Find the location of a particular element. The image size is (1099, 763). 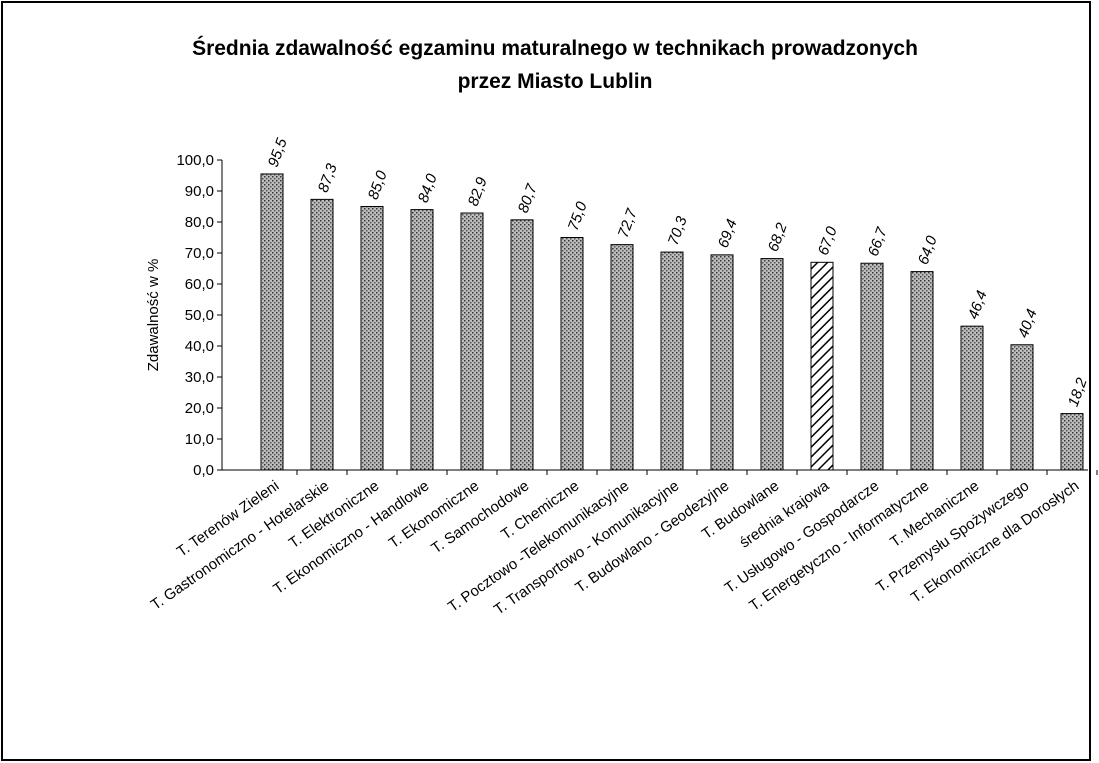

y-tick-label: 60,0 is located at coordinates (199, 284).